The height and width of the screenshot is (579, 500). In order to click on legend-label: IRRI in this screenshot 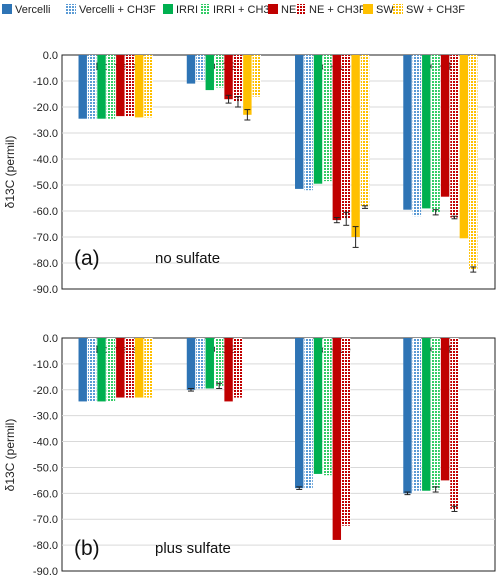, I will do `click(187, 10)`.